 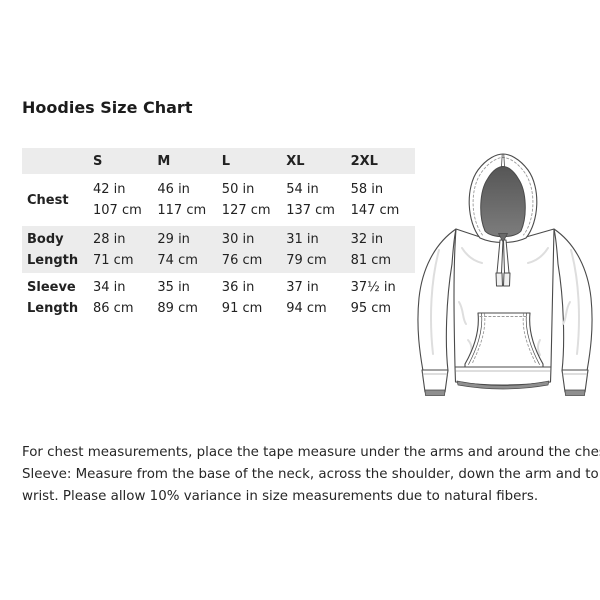 What do you see at coordinates (246, 200) in the screenshot?
I see `cell-chest-l: 50 in 127 cm` at bounding box center [246, 200].